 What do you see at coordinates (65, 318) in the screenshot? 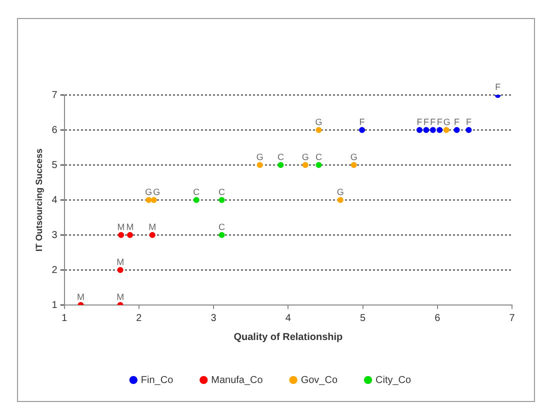
I see `x-tick-label: 1` at bounding box center [65, 318].